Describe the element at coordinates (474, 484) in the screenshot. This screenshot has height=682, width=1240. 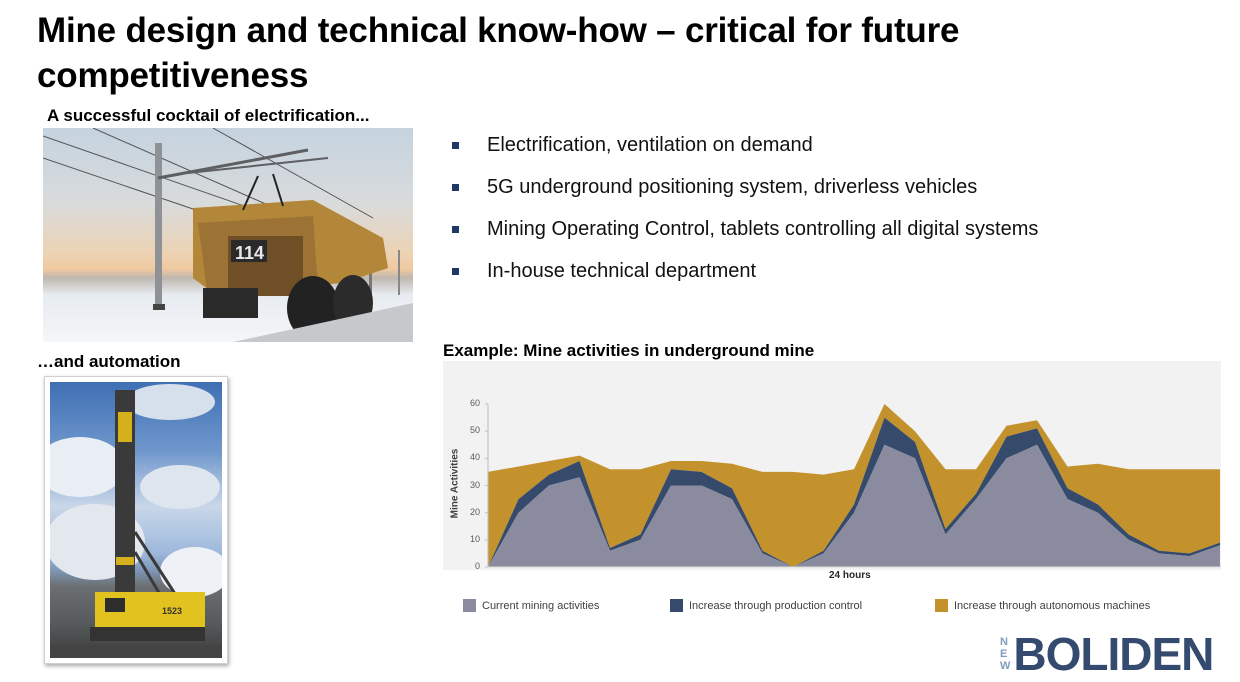
I see `y-tick-label: 30` at that location.